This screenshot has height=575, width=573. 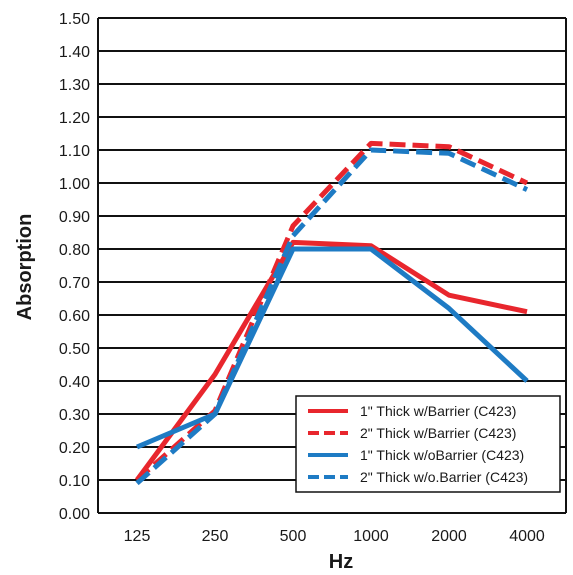 I want to click on legend-label: 1" Thick w/oBarrier (C423), so click(x=442, y=455).